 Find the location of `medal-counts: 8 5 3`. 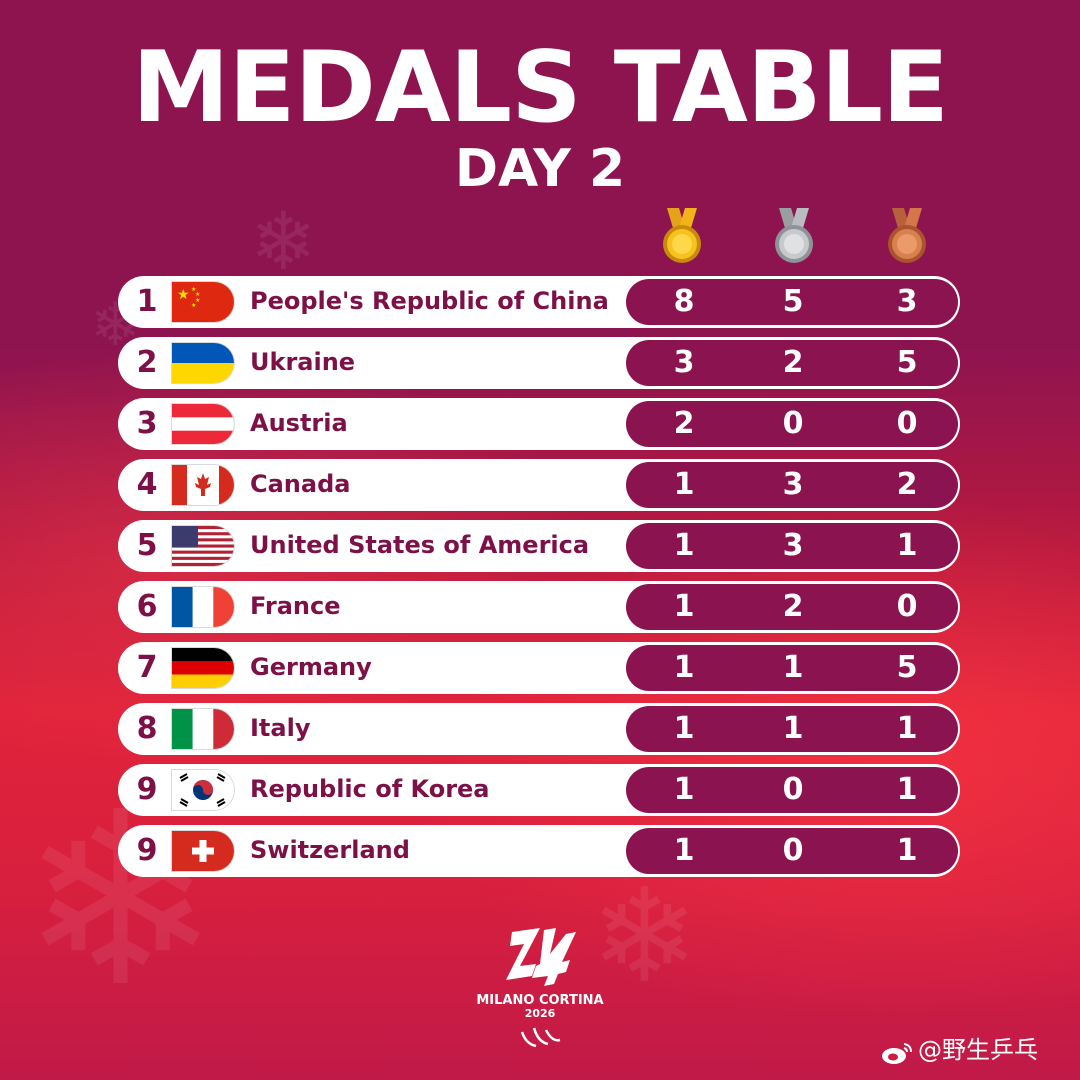

medal-counts: 8 5 3 is located at coordinates (792, 302).